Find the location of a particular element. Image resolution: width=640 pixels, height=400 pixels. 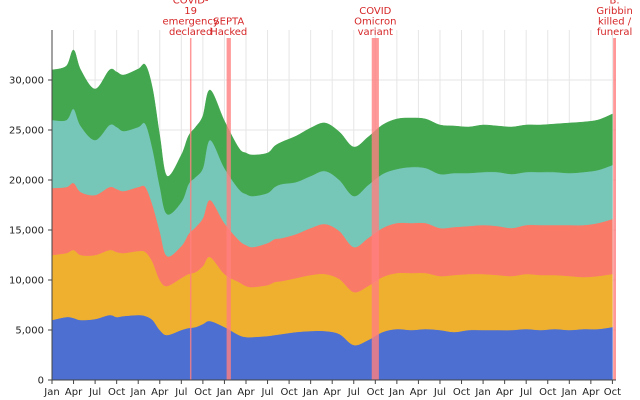

y-tick-label: 25,000 is located at coordinates (26, 131).